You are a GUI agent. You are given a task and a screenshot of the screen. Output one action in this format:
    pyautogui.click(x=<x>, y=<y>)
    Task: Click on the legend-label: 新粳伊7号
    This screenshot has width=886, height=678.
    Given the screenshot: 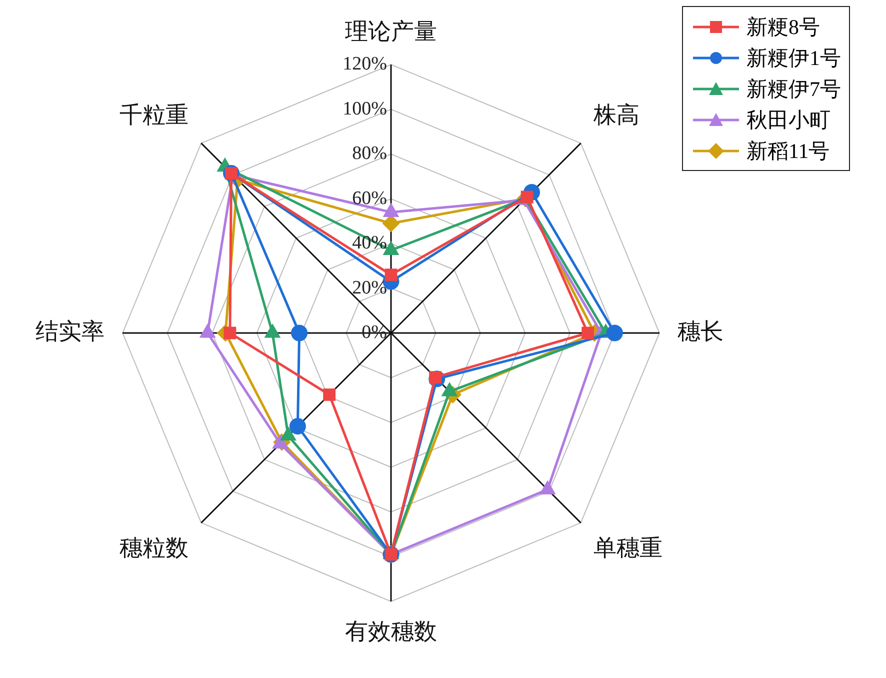 What is the action you would take?
    pyautogui.click(x=793, y=89)
    